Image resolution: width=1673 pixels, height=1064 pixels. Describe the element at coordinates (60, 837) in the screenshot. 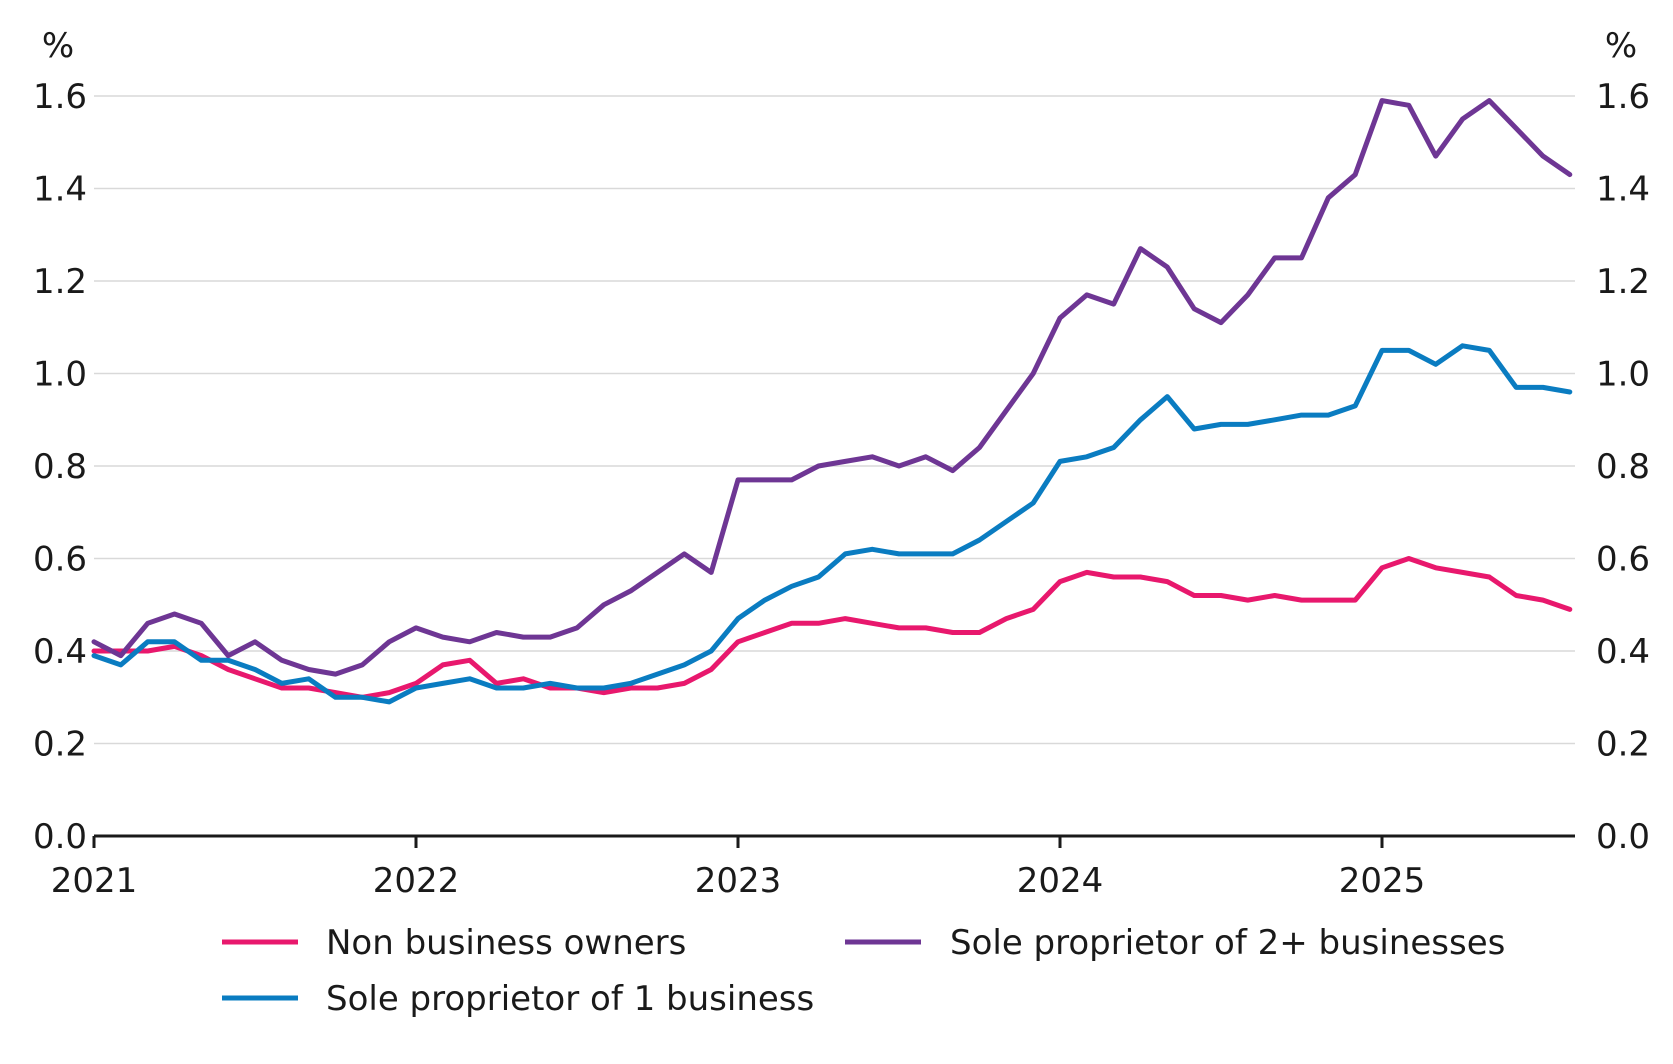

I see `y-tick-label-left: 0.0` at that location.